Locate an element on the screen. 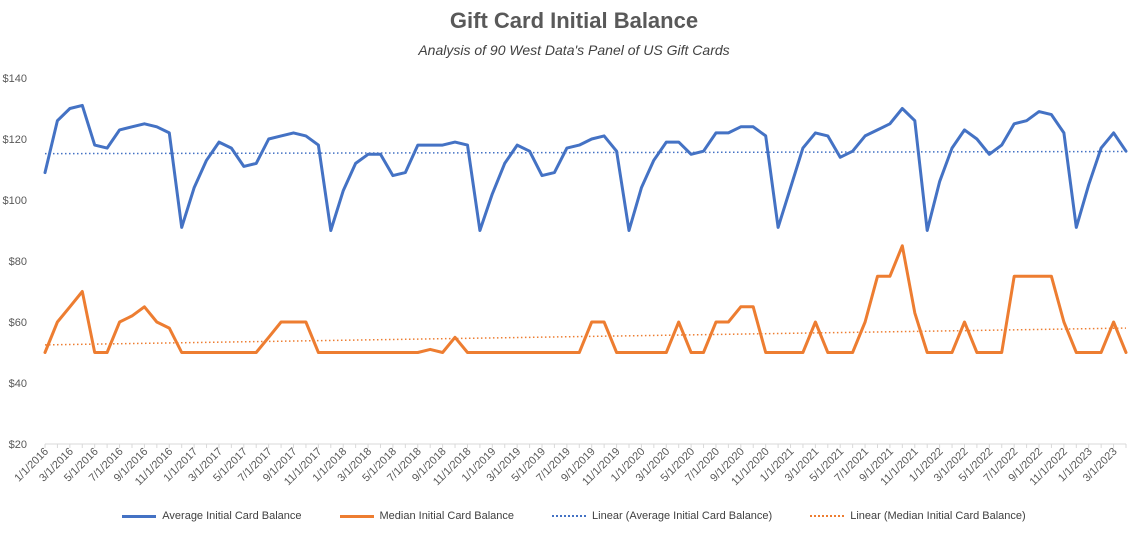 This screenshot has height=534, width=1148. legend-item-trend-median: Linear (Median Initial Card Balance) is located at coordinates (918, 516).